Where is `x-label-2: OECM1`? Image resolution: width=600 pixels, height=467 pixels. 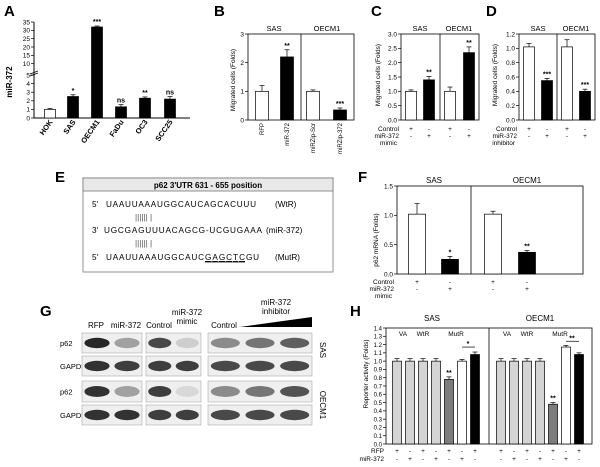 x-label-2: OECM1 is located at coordinates (90, 131).